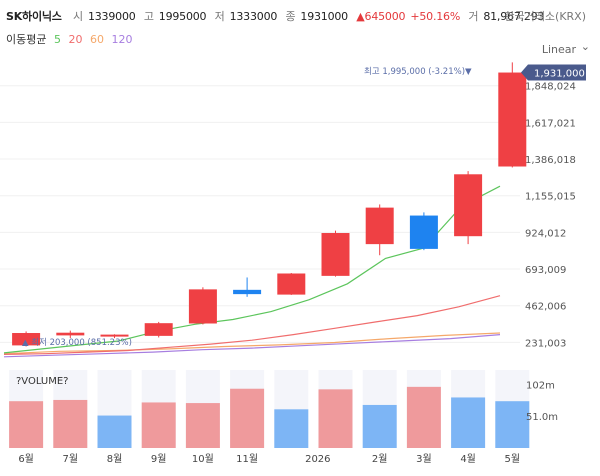 The width and height of the screenshot is (600, 476). Describe the element at coordinates (381, 16) in the screenshot. I see `change-value: ▲645000` at that location.